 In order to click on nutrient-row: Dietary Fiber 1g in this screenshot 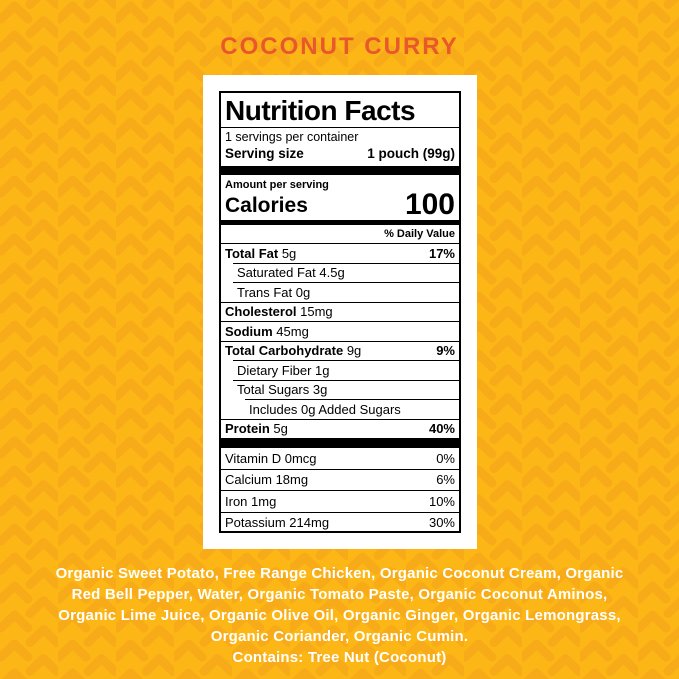, I will do `click(346, 370)`.